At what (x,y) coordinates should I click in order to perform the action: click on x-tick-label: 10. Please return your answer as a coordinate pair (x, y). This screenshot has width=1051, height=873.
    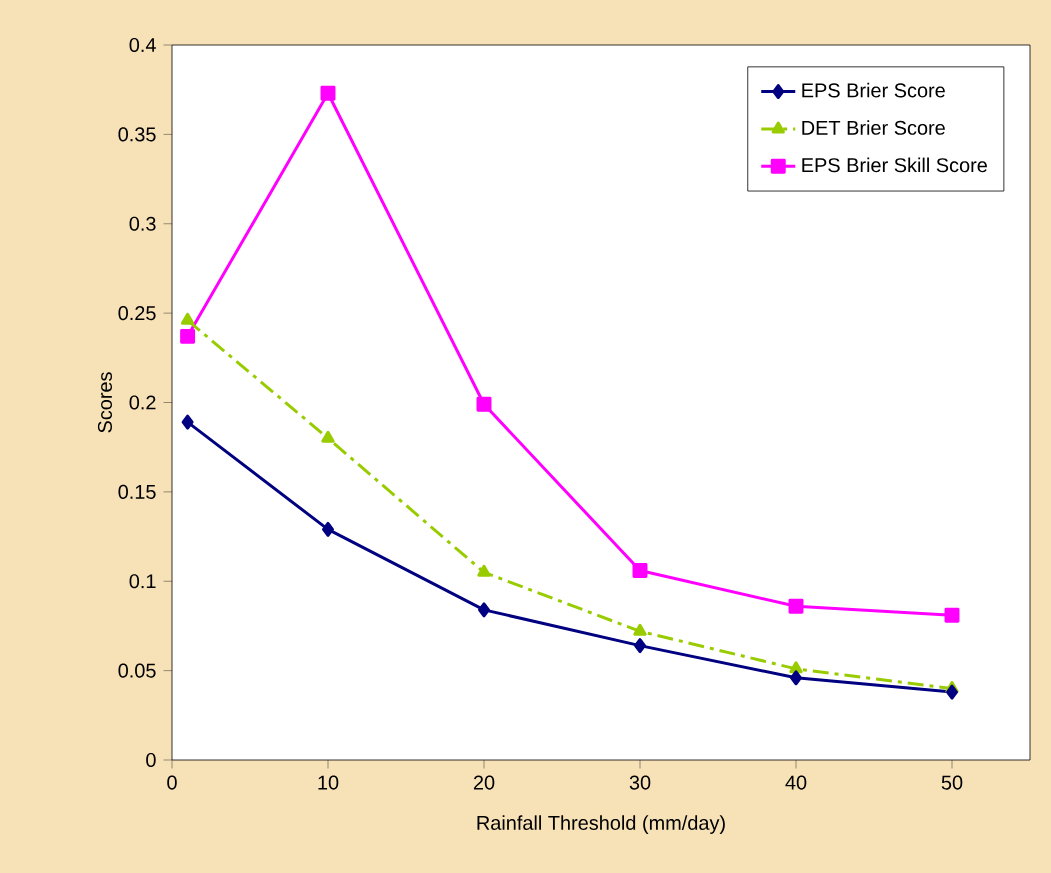
    Looking at the image, I should click on (328, 782).